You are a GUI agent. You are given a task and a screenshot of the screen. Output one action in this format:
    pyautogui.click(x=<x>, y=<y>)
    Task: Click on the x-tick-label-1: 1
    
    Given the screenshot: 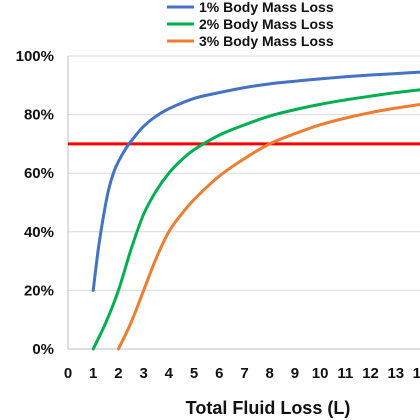 What is the action you would take?
    pyautogui.click(x=93, y=373)
    